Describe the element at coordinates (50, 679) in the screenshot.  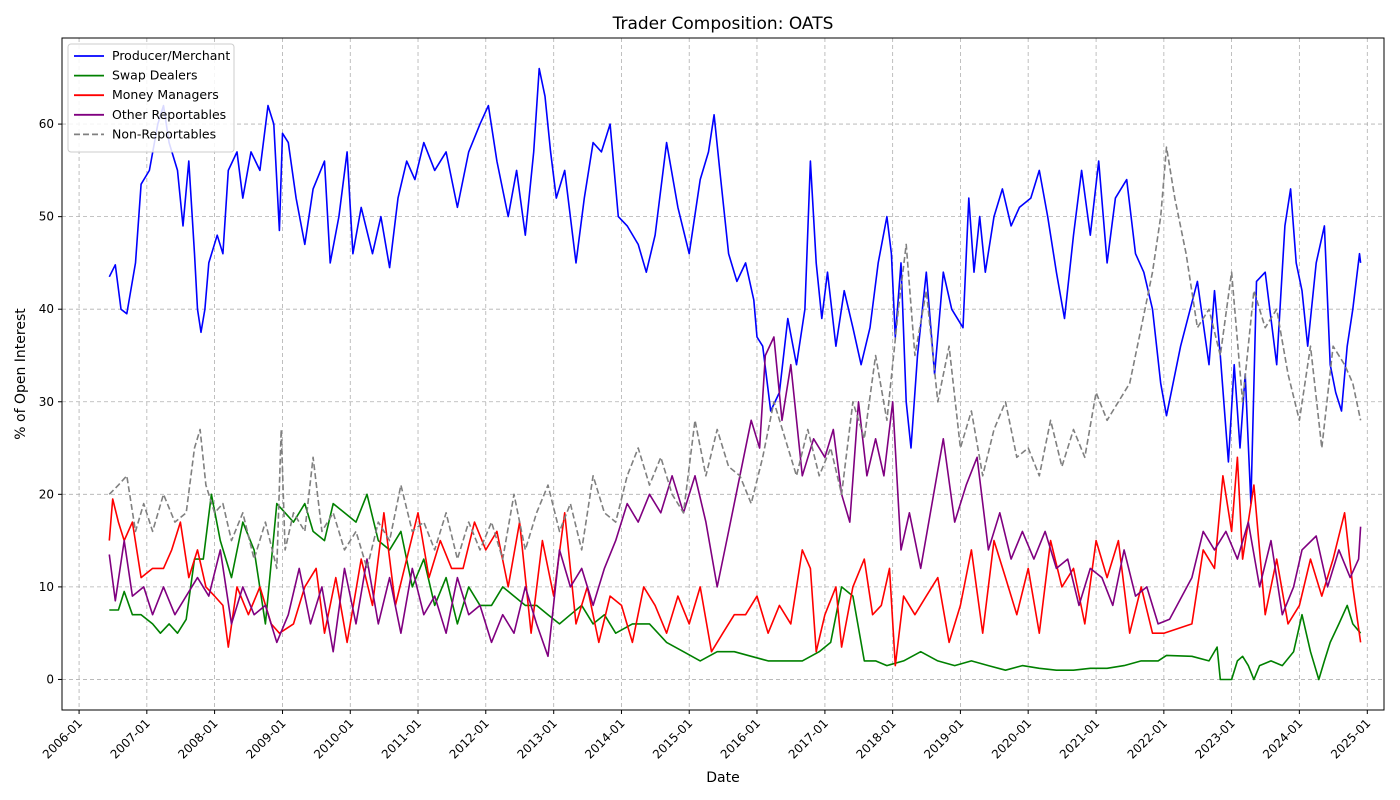
I see `y-tick-label: 0` at that location.